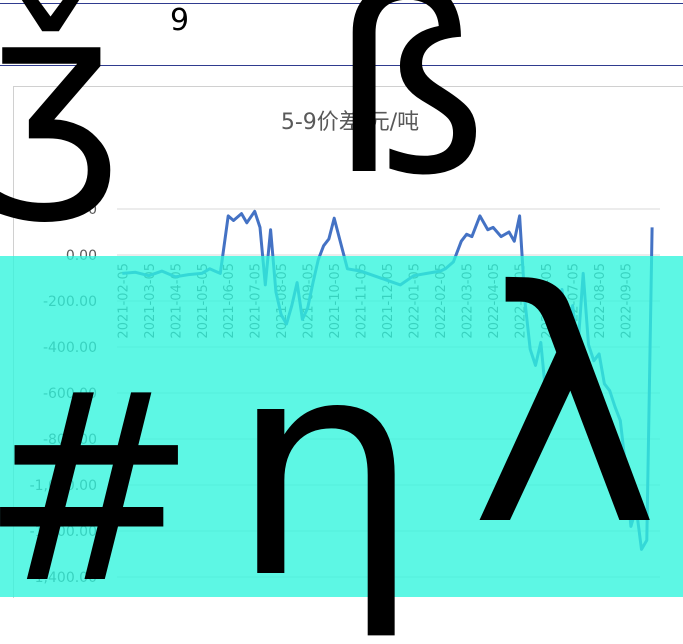  I want to click on glyph-artifact-2: ß, so click(409, 115).